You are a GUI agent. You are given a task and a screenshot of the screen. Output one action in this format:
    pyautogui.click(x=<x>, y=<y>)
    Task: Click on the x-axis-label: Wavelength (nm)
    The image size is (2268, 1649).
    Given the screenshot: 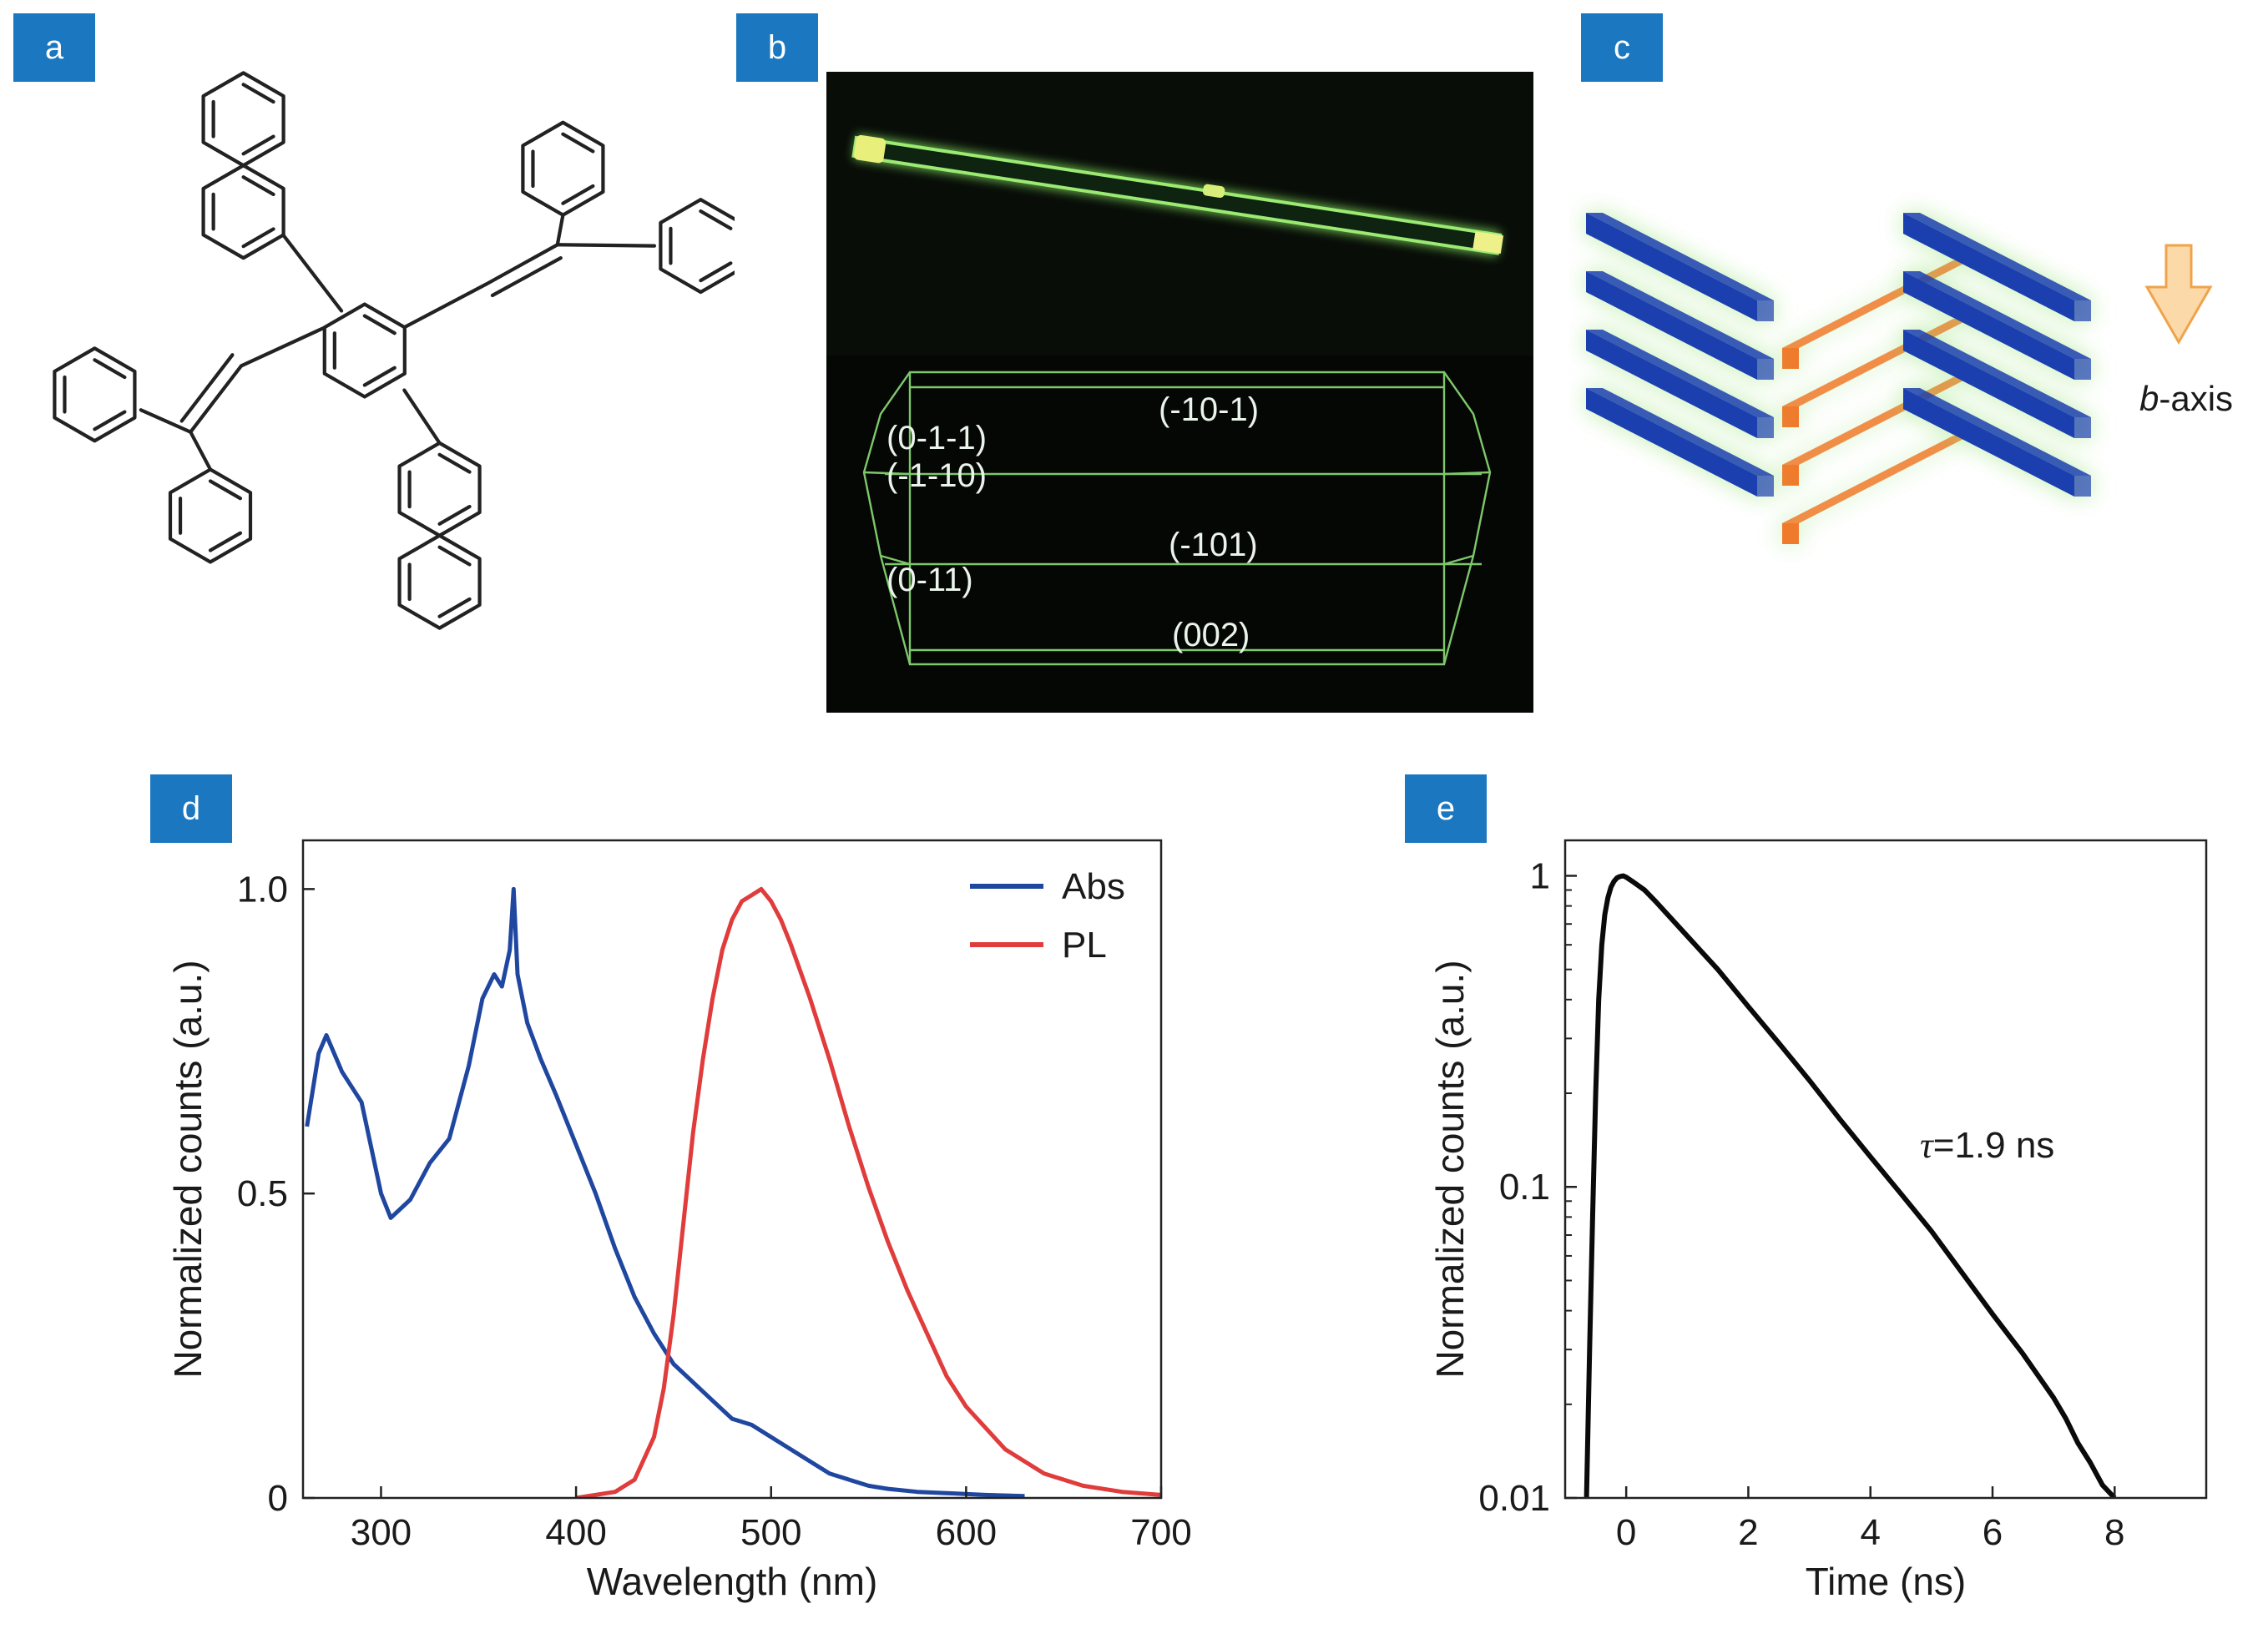 What is the action you would take?
    pyautogui.click(x=732, y=1581)
    